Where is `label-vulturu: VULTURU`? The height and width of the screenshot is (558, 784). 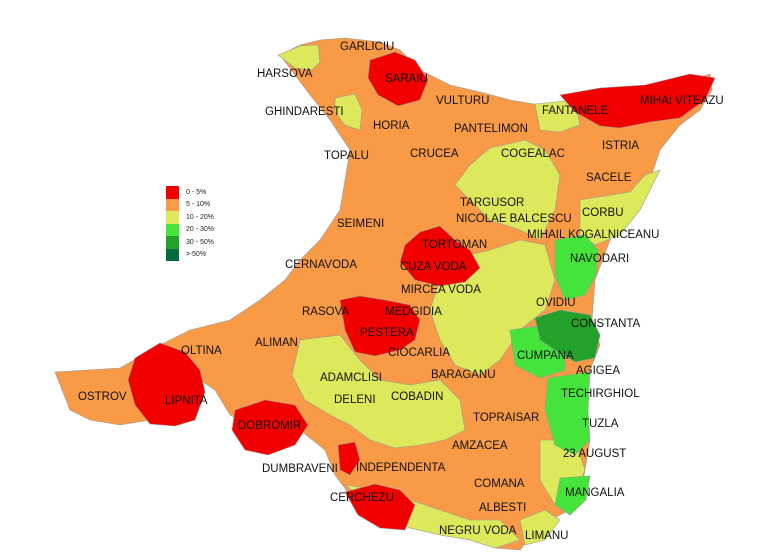 label-vulturu: VULTURU is located at coordinates (462, 101).